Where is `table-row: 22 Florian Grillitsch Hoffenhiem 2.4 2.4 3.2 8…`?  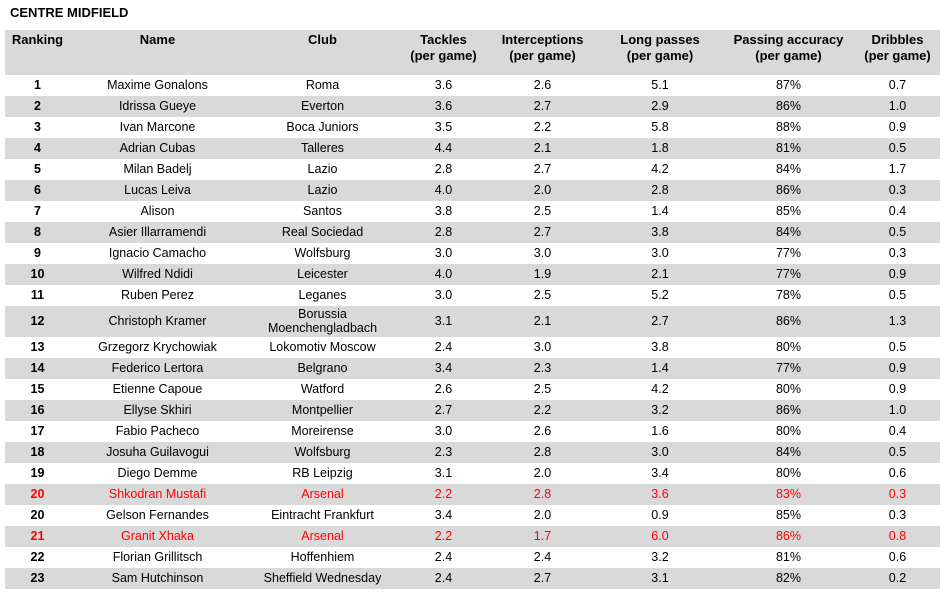
table-row: 22 Florian Grillitsch Hoffenhiem 2.4 2.4 3.2 8… is located at coordinates (472, 557).